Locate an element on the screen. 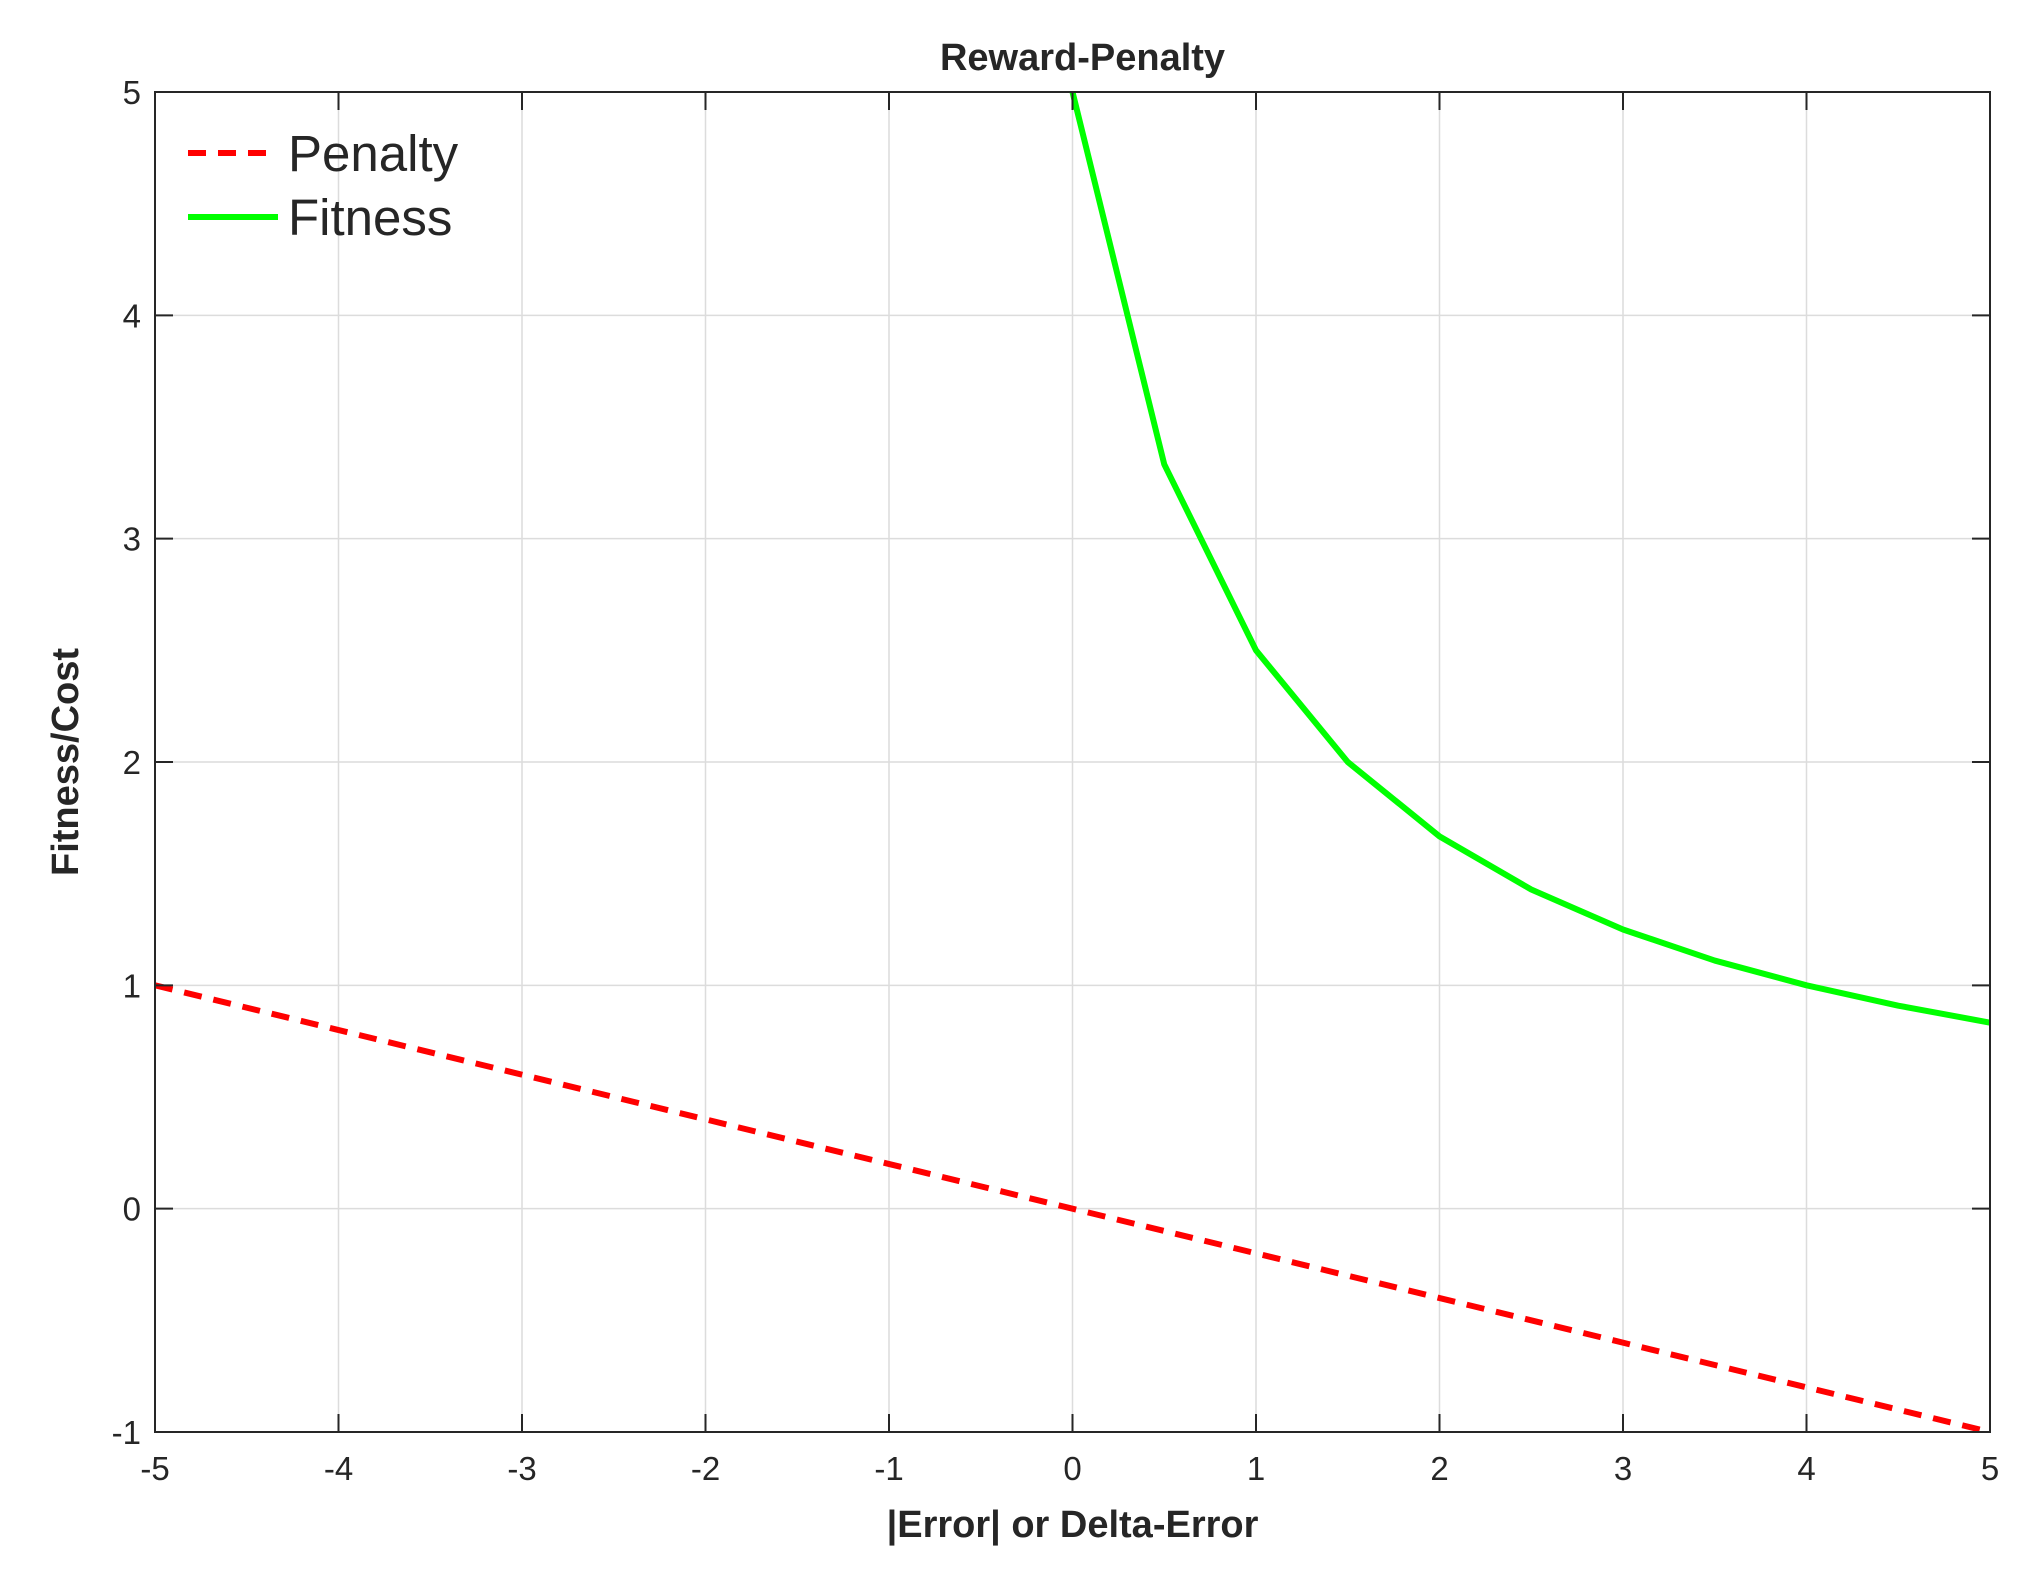 The height and width of the screenshot is (1576, 2025). x-tick-label: -2 is located at coordinates (705, 1468).